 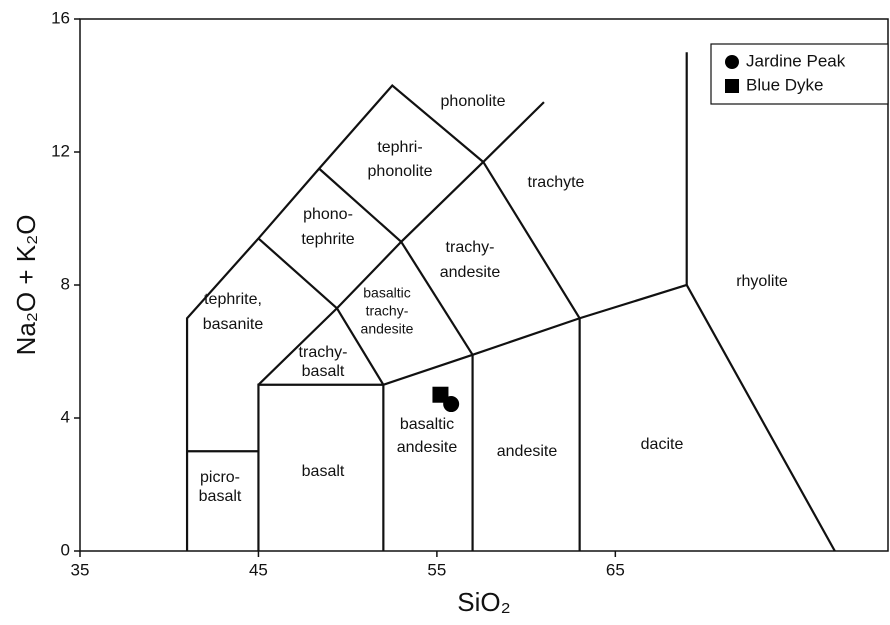 I want to click on legend-label: Blue Dyke, so click(x=784, y=84).